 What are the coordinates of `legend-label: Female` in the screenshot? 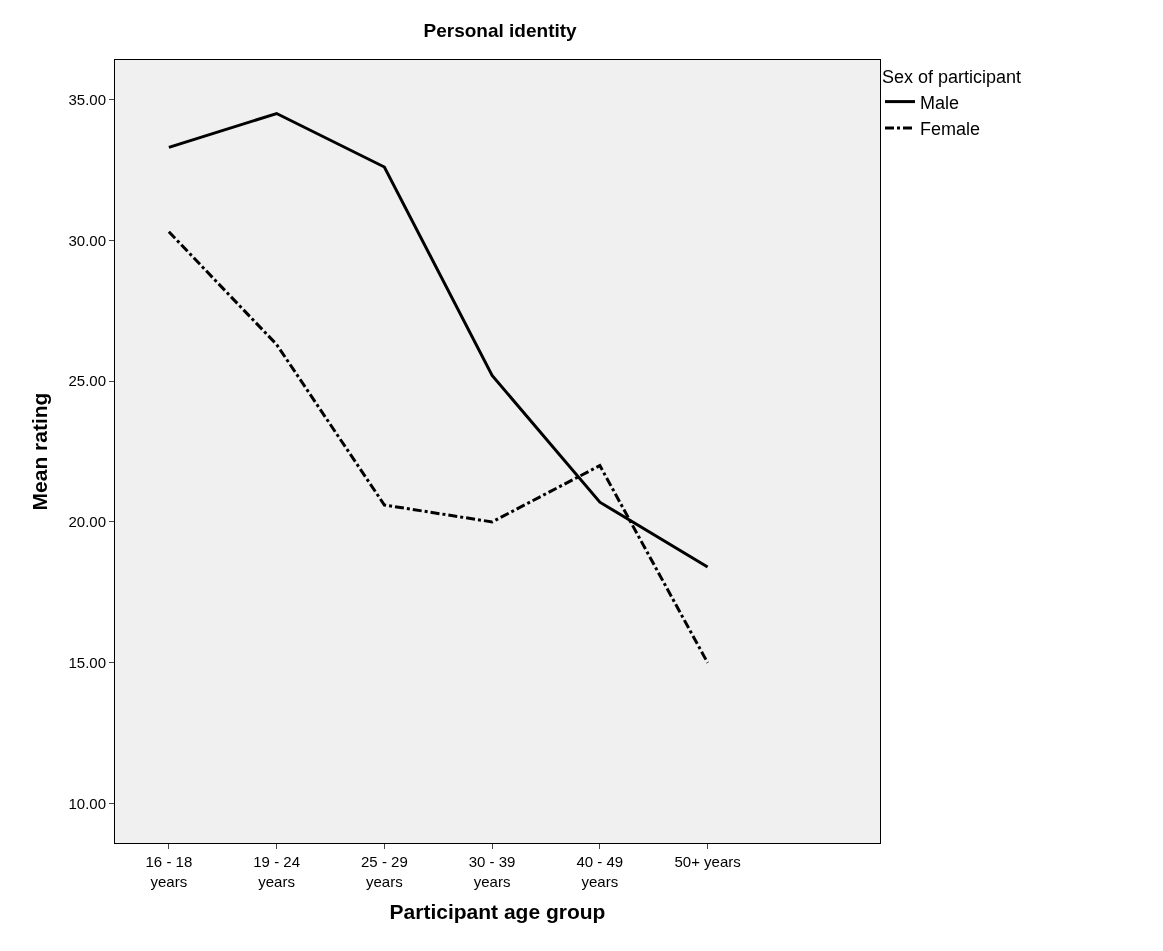 It's located at (950, 129).